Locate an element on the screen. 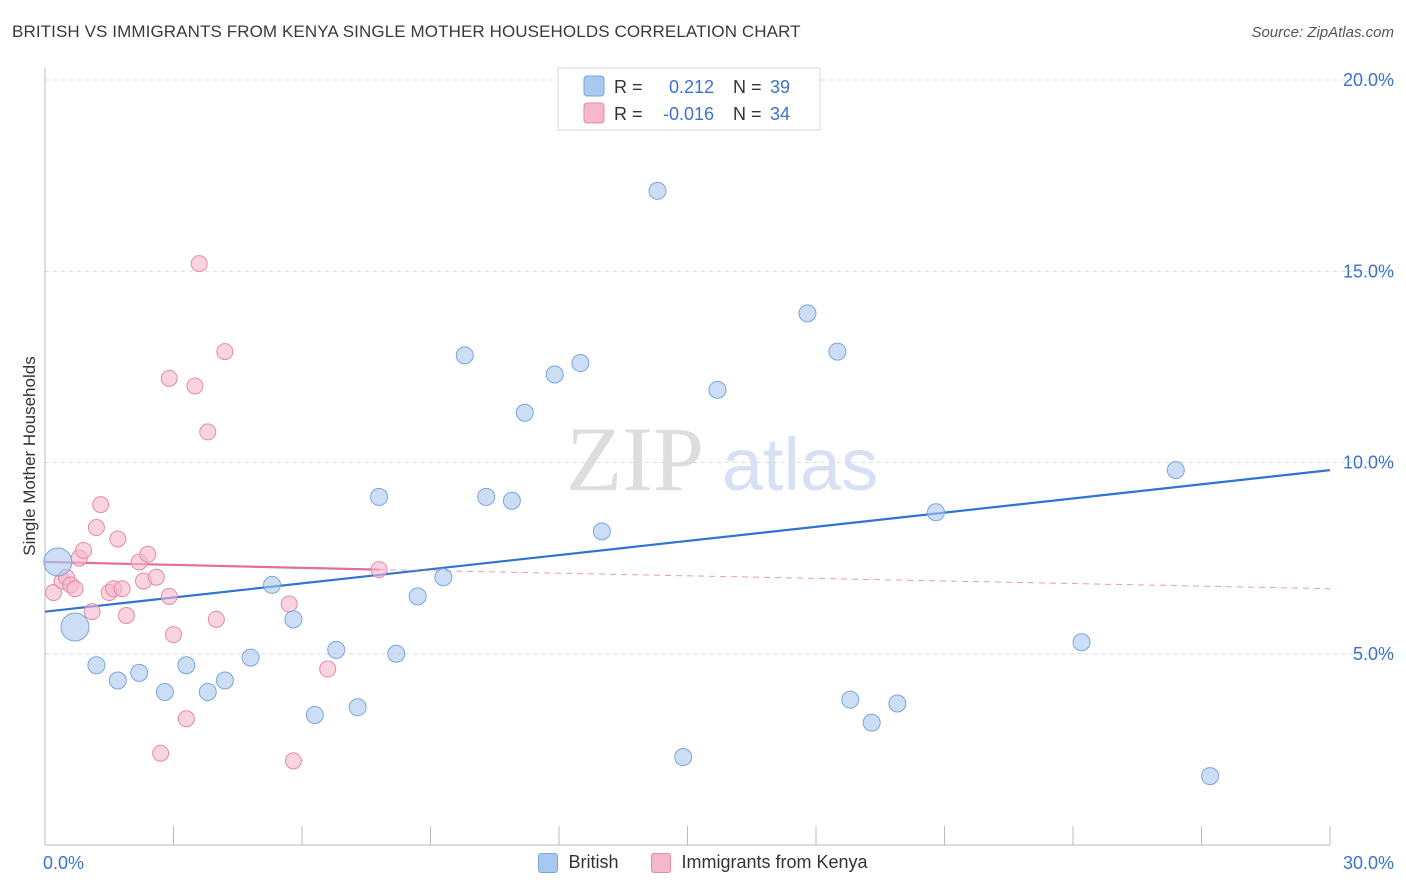 This screenshot has width=1406, height=892. source-label: Source: ZipAtlas.com is located at coordinates (1322, 32).